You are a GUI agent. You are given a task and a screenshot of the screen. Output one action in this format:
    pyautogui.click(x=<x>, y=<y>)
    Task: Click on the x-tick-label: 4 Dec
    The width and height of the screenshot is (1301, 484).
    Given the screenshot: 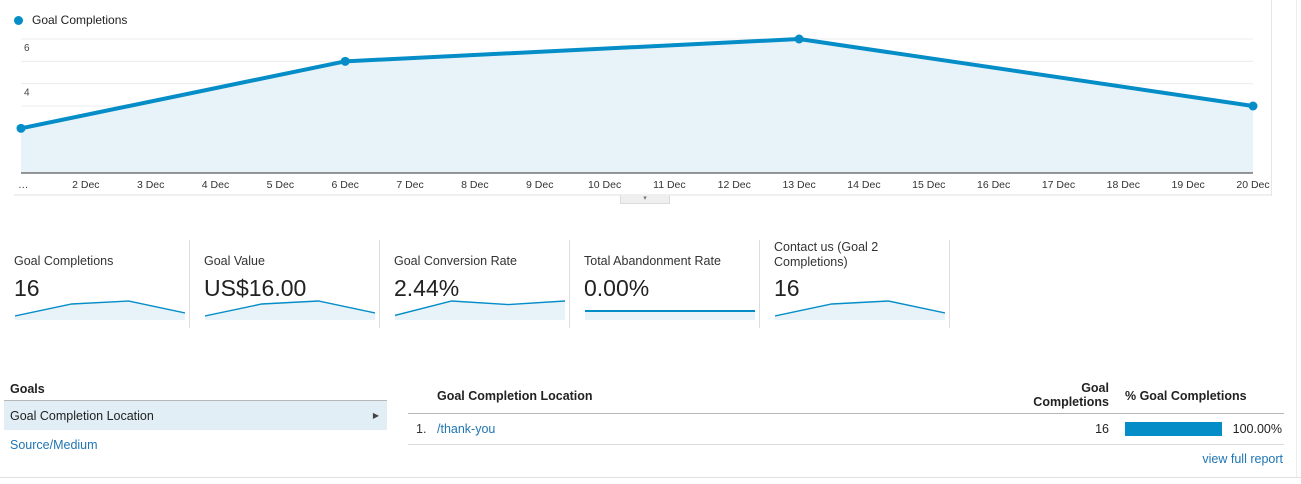 What is the action you would take?
    pyautogui.click(x=215, y=185)
    